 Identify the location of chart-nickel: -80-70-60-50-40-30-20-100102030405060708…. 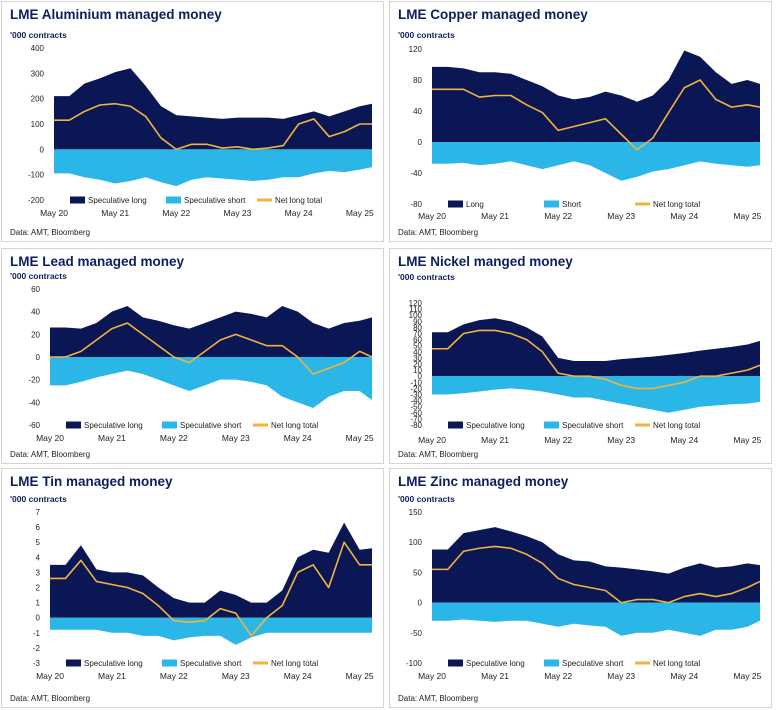
(585, 372).